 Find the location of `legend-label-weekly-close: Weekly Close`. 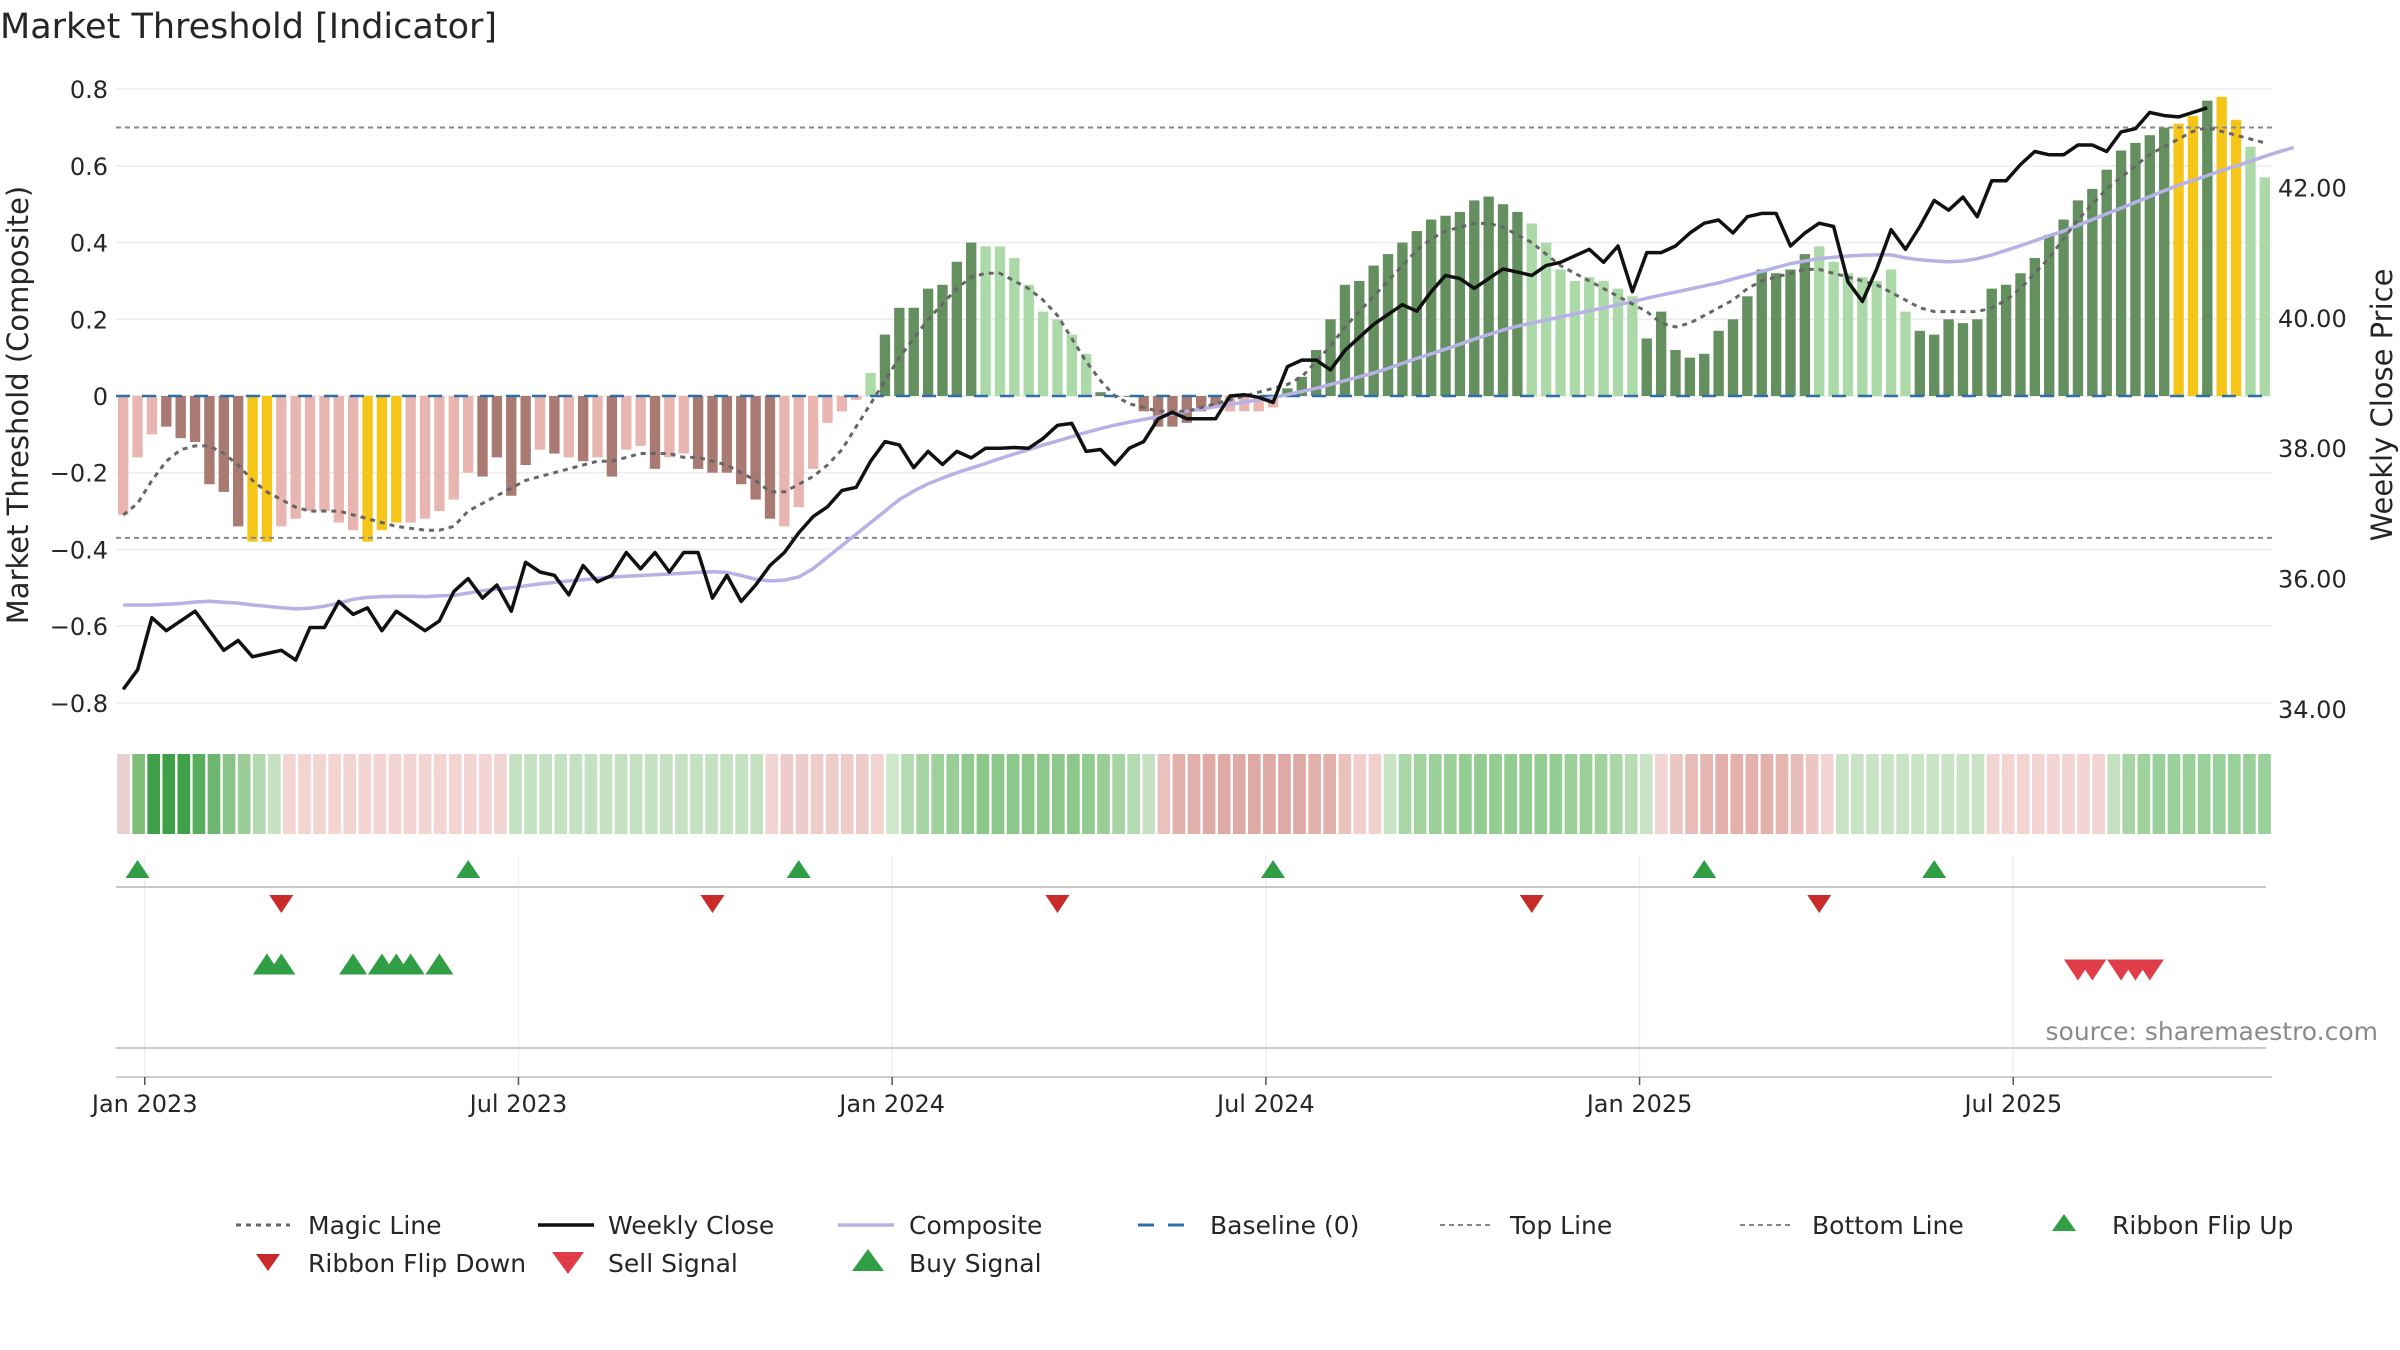

legend-label-weekly-close: Weekly Close is located at coordinates (691, 1225).